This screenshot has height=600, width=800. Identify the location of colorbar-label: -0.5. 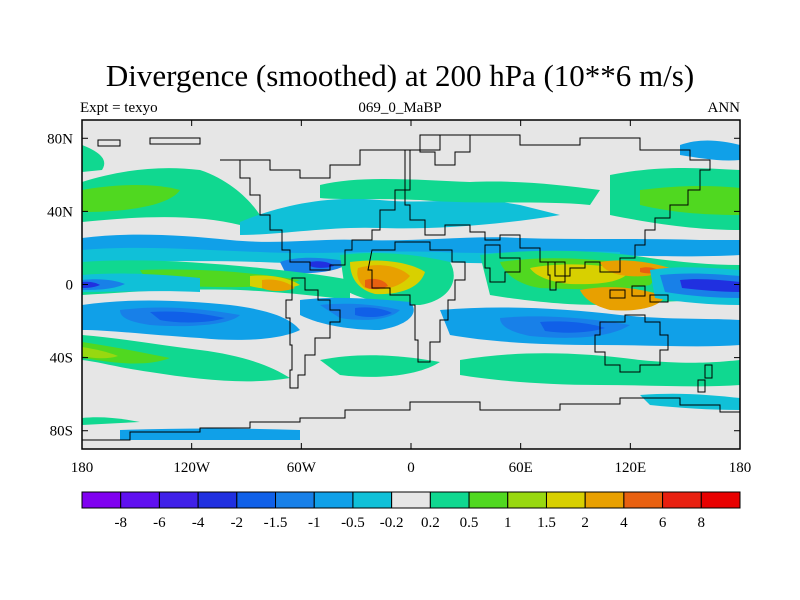
(353, 523).